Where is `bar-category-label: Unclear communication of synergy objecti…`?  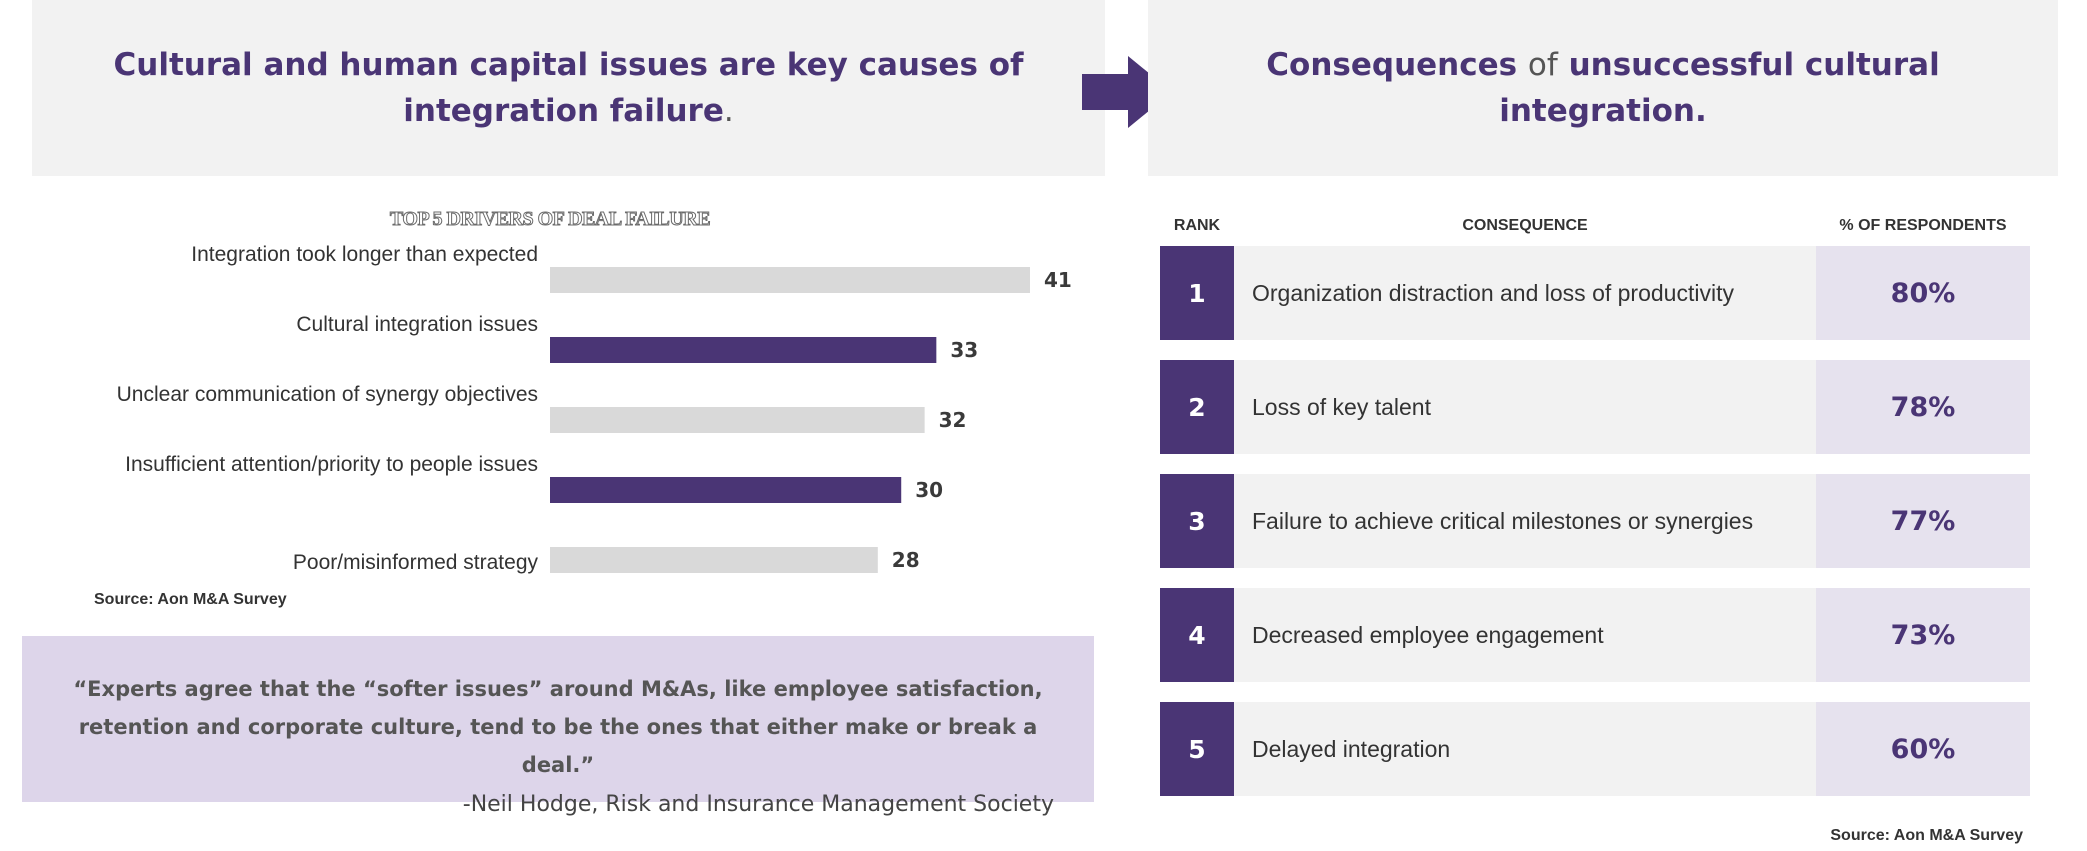
bar-category-label: Unclear communication of synergy objecti… is located at coordinates (327, 394).